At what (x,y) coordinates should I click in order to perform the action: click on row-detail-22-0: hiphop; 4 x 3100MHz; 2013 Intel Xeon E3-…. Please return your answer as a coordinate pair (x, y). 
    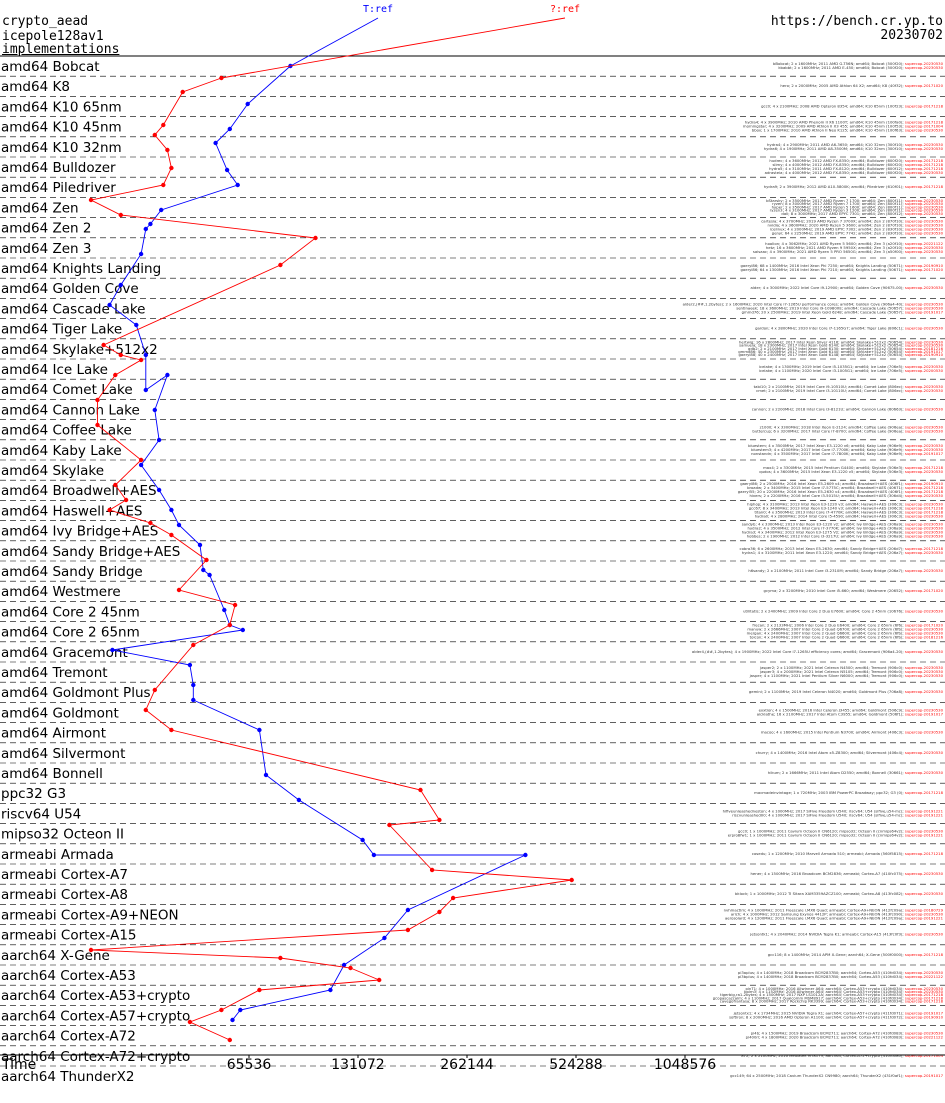
    Looking at the image, I should click on (845, 503).